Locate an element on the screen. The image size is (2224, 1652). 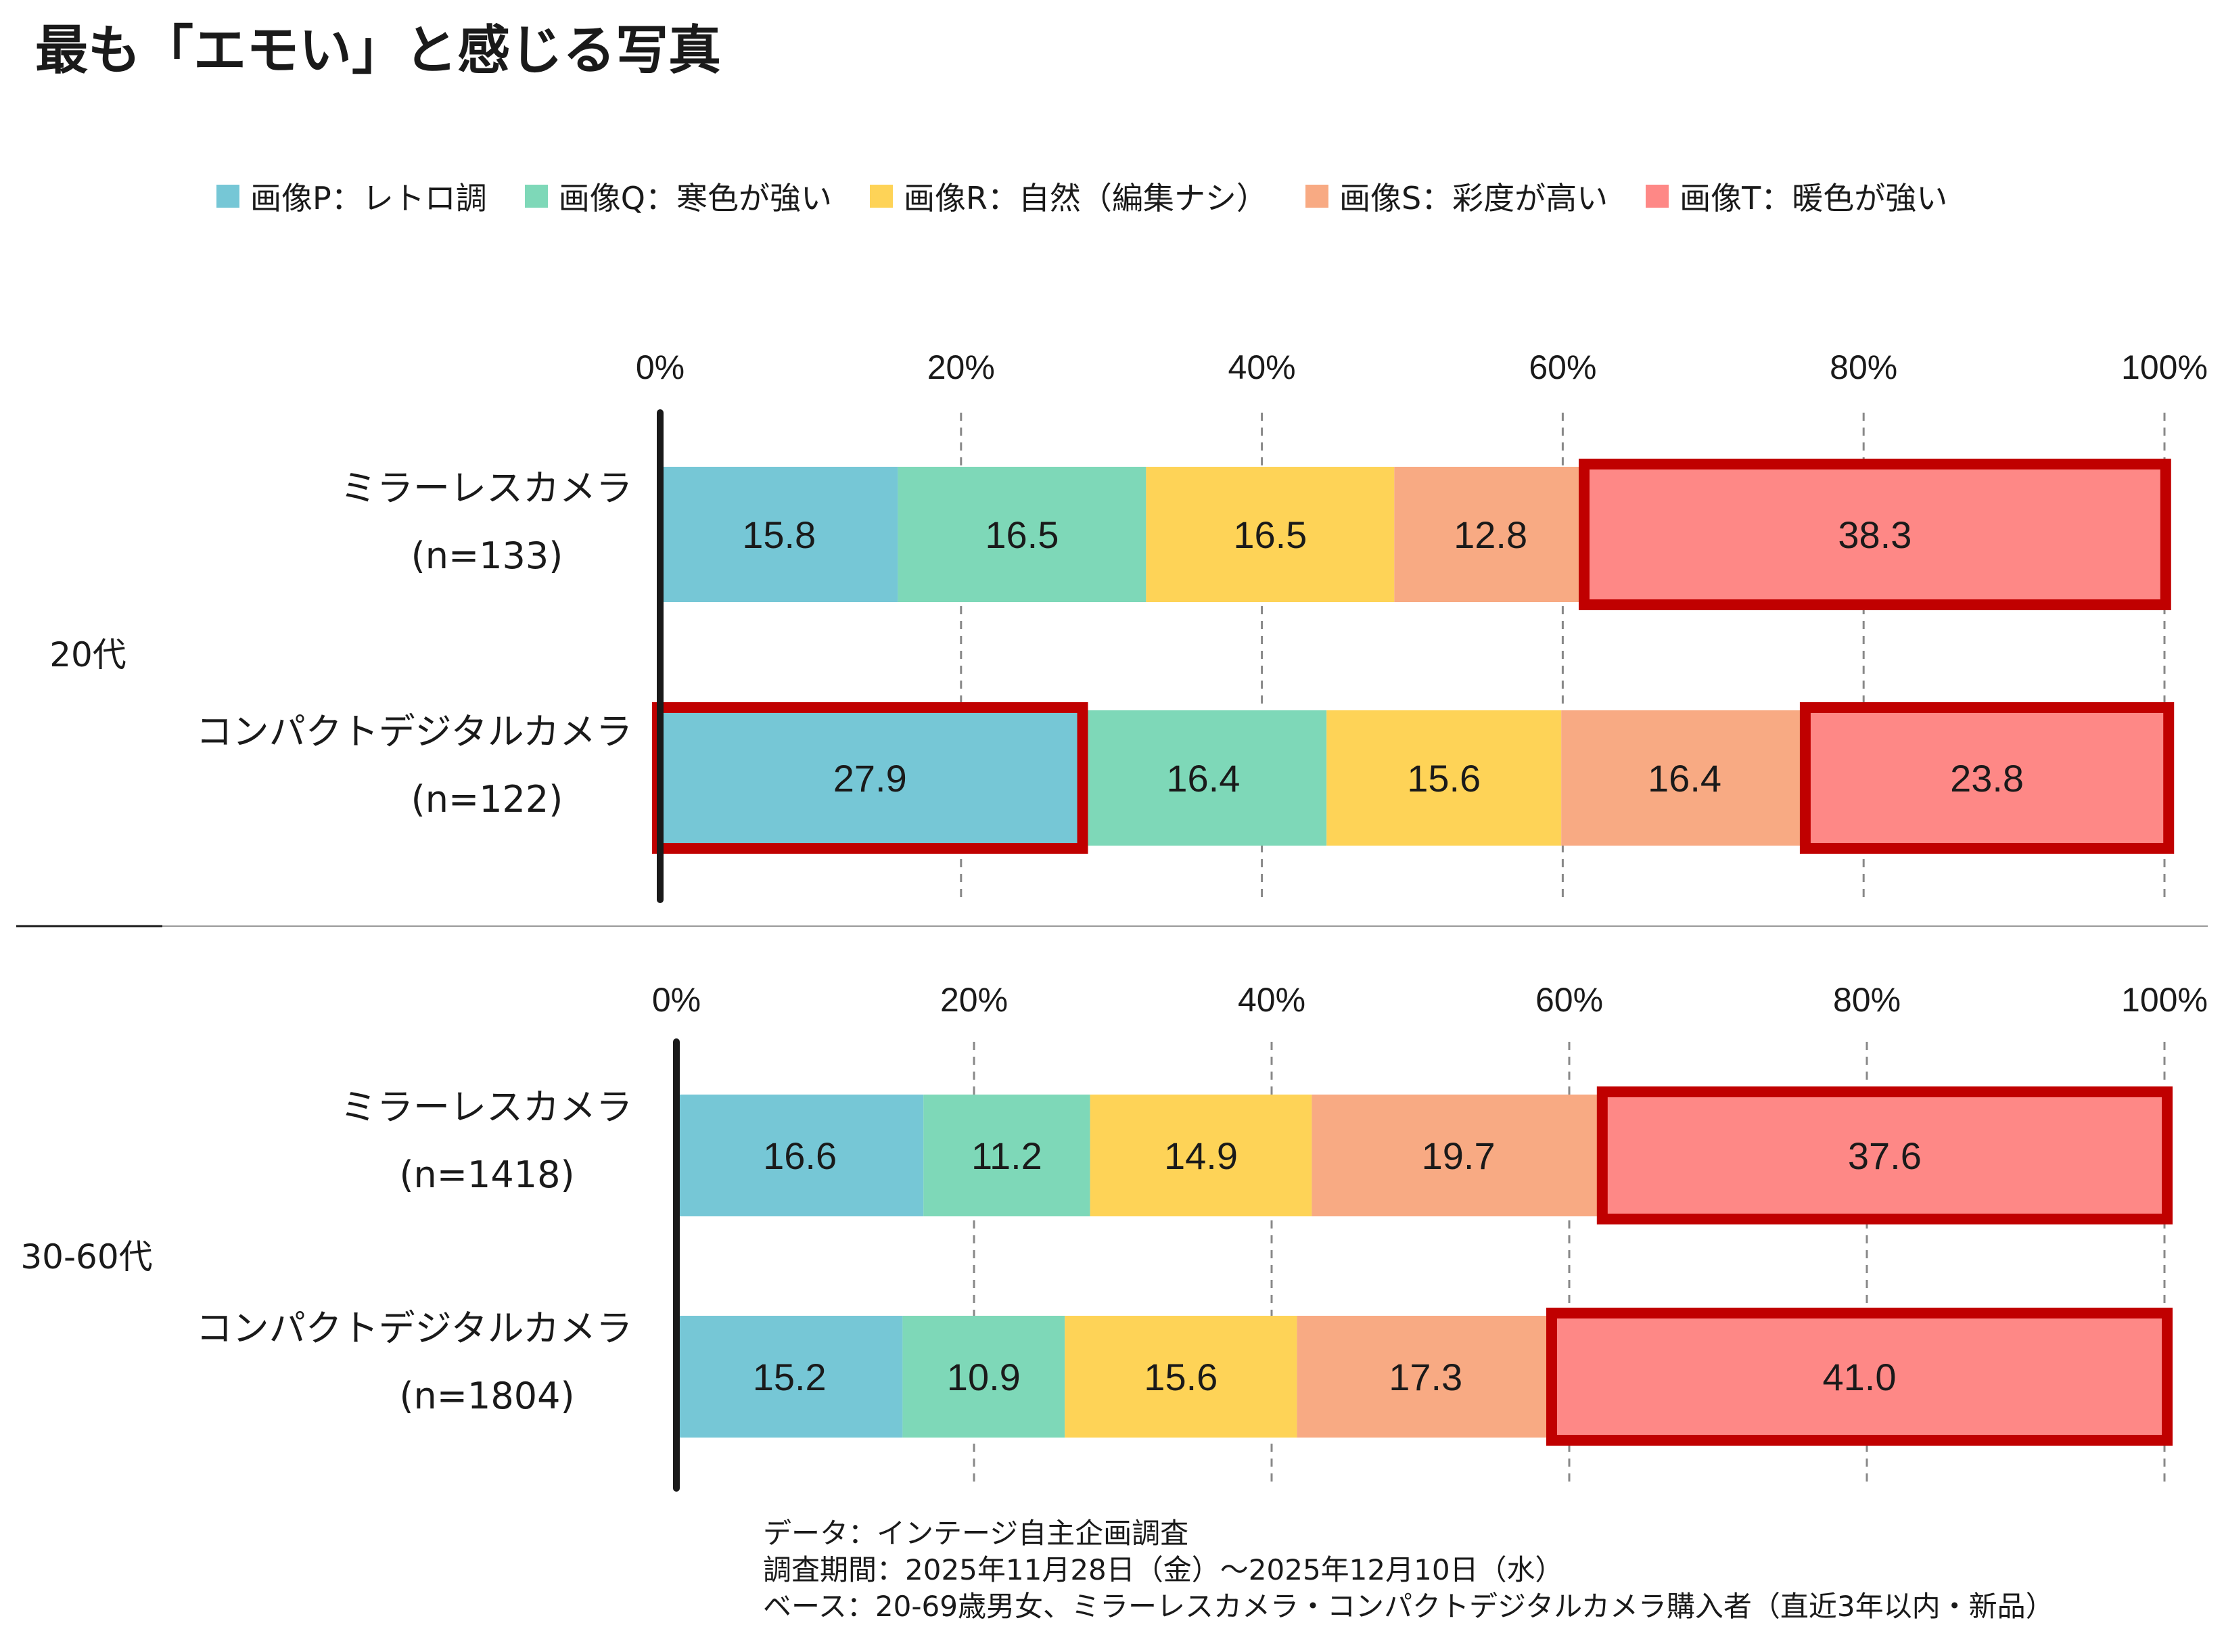
bar-value-label: 12.8 is located at coordinates (1490, 534).